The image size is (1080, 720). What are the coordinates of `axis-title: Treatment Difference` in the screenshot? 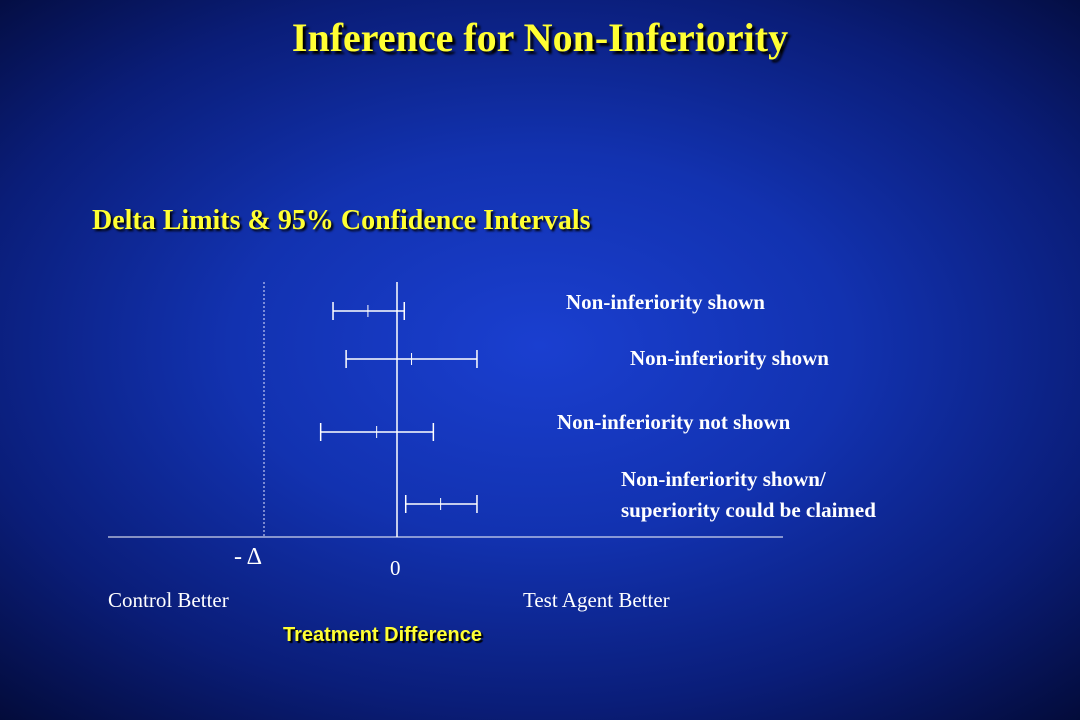 It's located at (382, 635).